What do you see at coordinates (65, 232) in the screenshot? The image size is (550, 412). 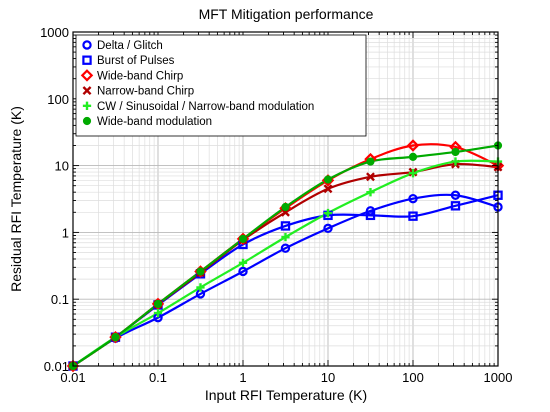 I see `y-tick-label: 1` at bounding box center [65, 232].